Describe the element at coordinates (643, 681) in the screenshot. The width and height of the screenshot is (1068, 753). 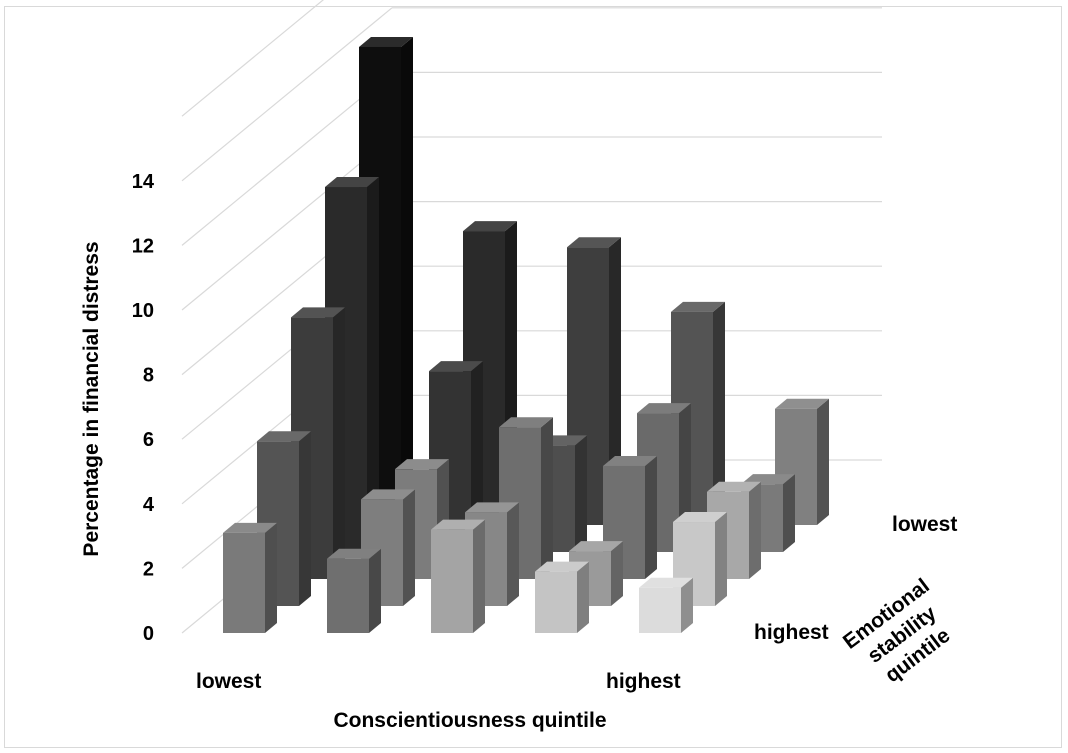
I see `x-label-highest: highest` at that location.